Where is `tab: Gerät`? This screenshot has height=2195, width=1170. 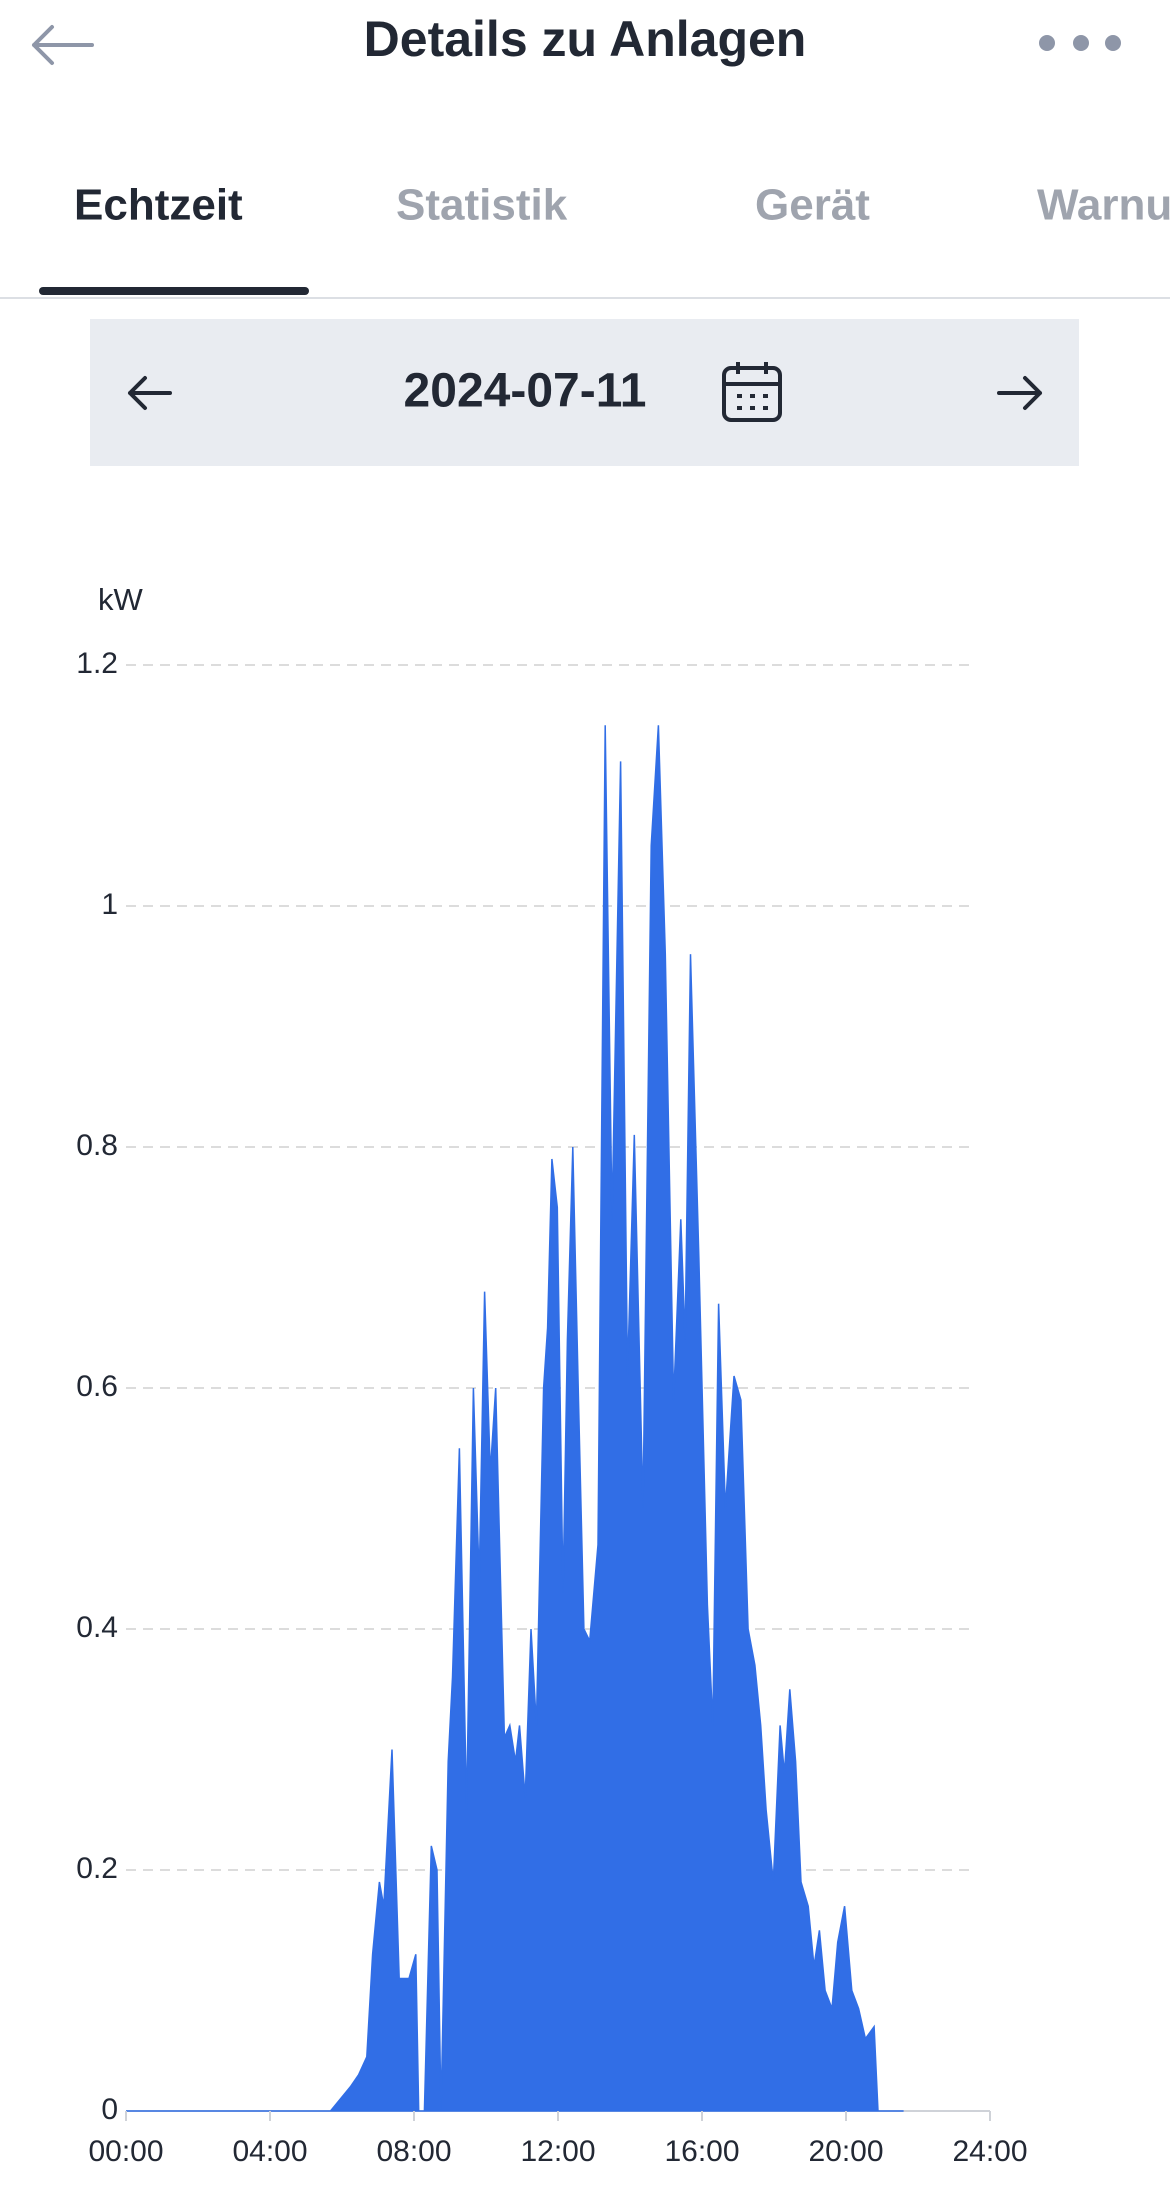
tab: Gerät is located at coordinates (812, 205).